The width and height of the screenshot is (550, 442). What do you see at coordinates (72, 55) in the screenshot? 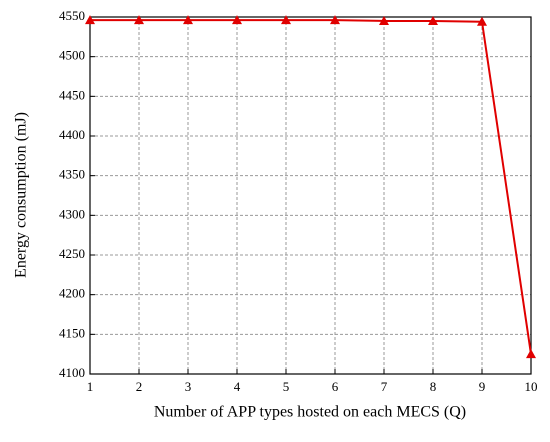
I see `y-tick-label: 4500` at bounding box center [72, 55].